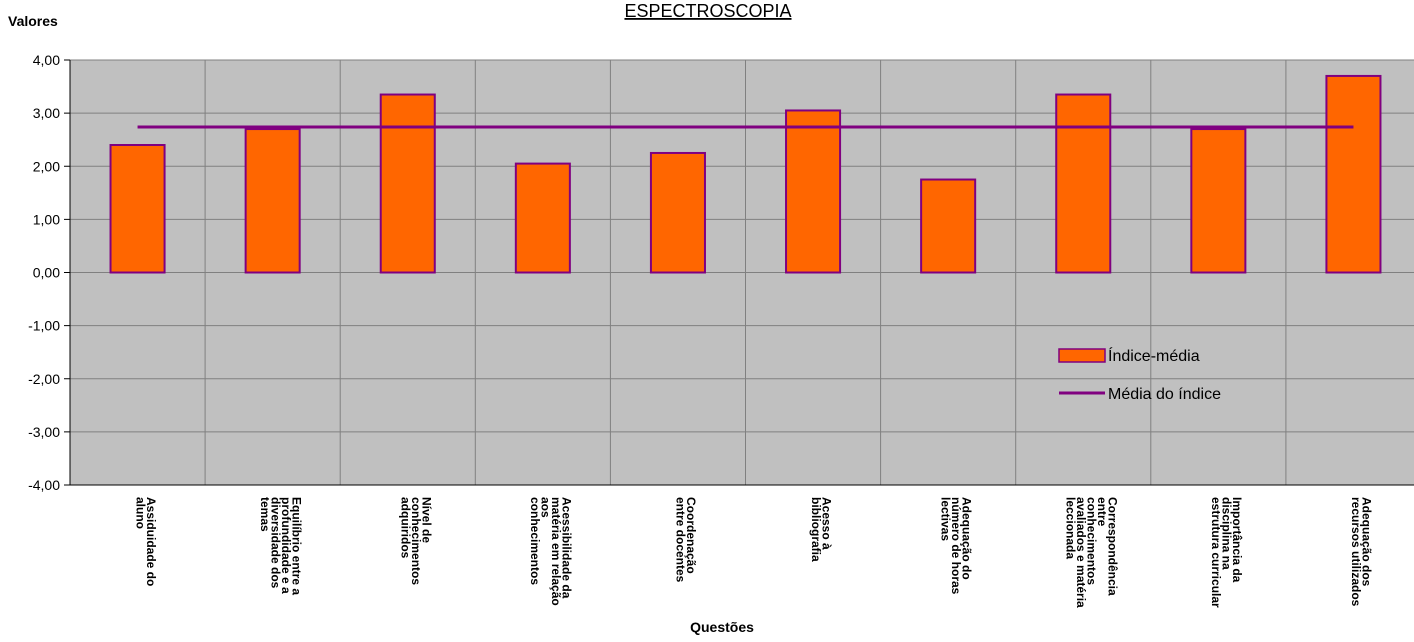 This screenshot has width=1414, height=642. Describe the element at coordinates (44, 485) in the screenshot. I see `y-tick-label: -4,00` at that location.